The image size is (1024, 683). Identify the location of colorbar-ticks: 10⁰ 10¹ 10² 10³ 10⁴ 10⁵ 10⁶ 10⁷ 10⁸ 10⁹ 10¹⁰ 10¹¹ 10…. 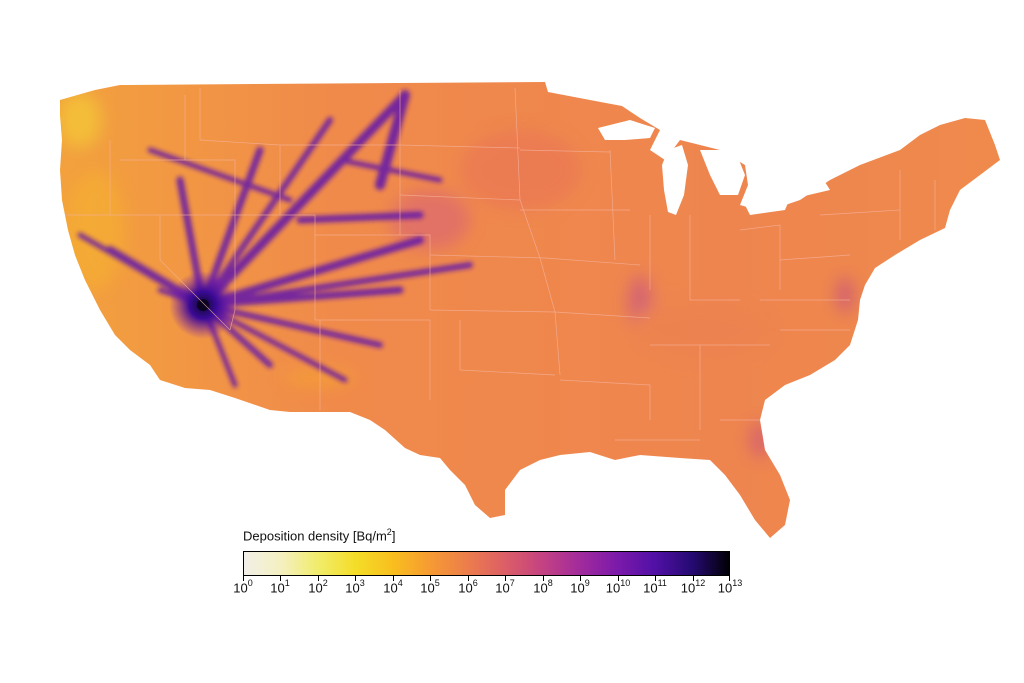
(487, 591).